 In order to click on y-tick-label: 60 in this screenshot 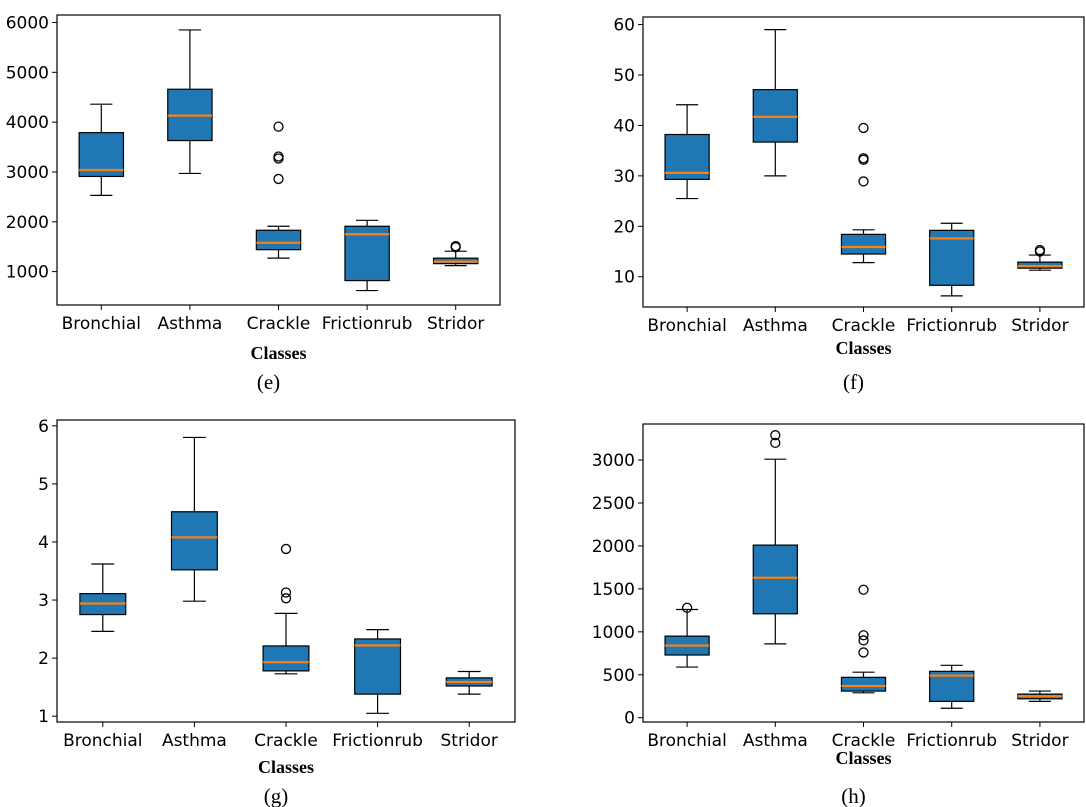, I will do `click(624, 26)`.